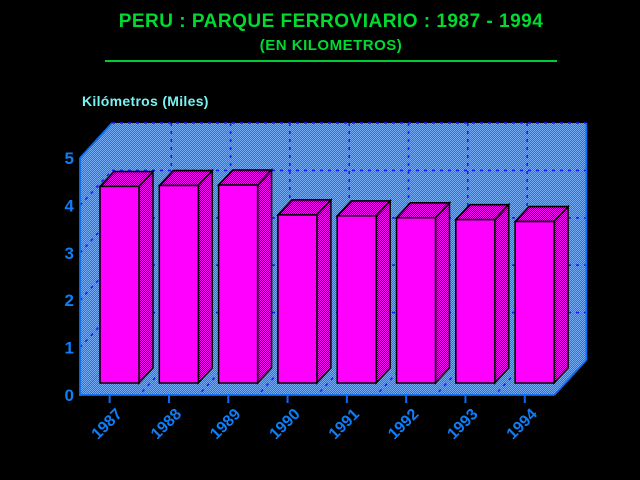 Image resolution: width=640 pixels, height=480 pixels. I want to click on bar-1991, so click(363, 291).